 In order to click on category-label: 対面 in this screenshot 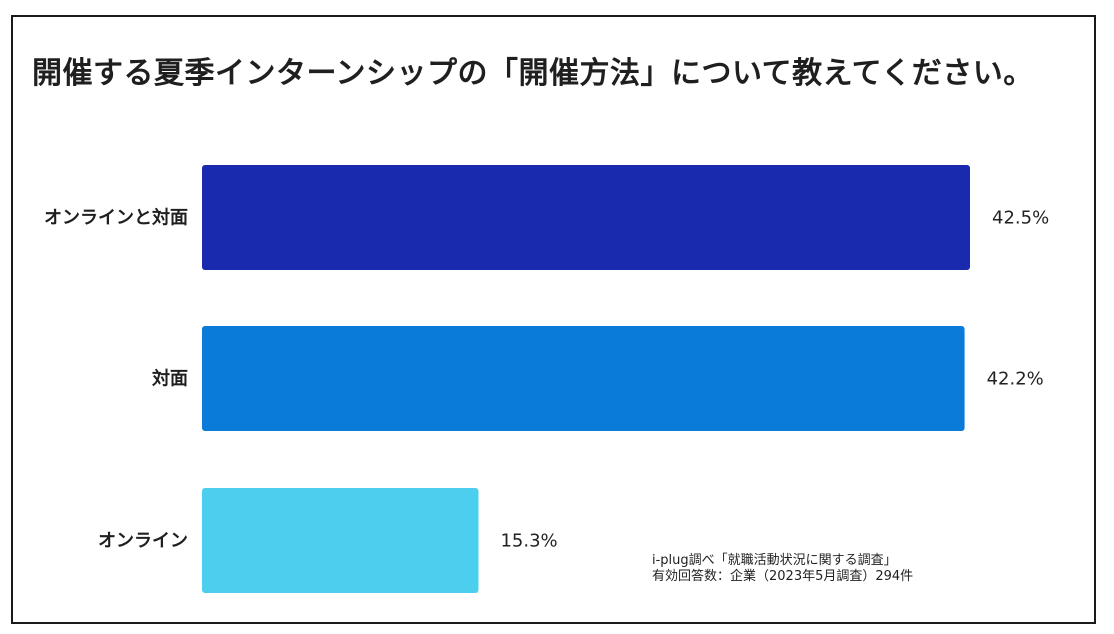, I will do `click(169, 379)`.